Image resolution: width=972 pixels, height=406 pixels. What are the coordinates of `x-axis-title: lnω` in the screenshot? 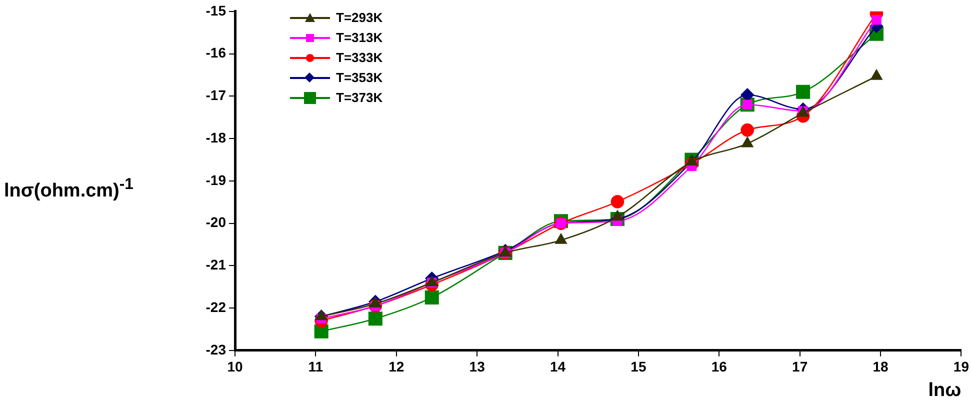 It's located at (945, 390).